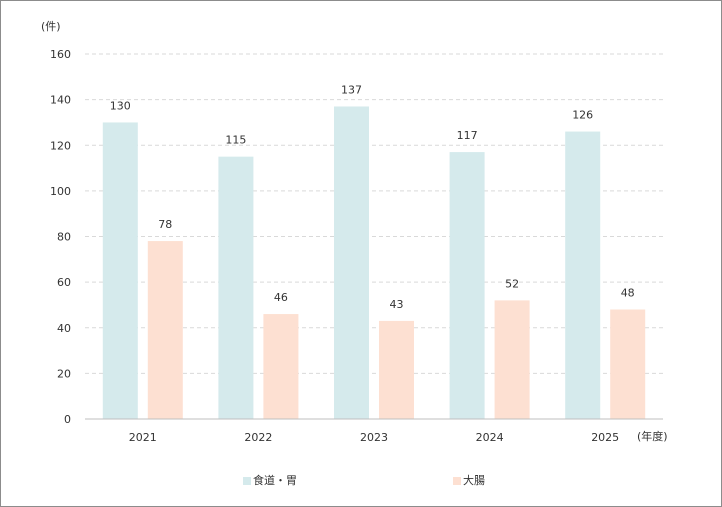 The image size is (722, 507). I want to click on bar-series2-2021, so click(165, 330).